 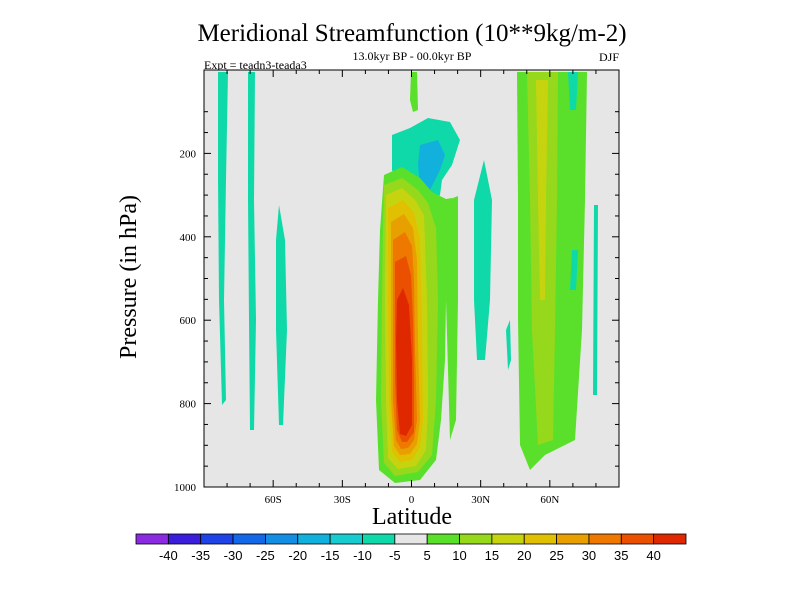 What do you see at coordinates (188, 154) in the screenshot?
I see `y-tick-label: 200` at bounding box center [188, 154].